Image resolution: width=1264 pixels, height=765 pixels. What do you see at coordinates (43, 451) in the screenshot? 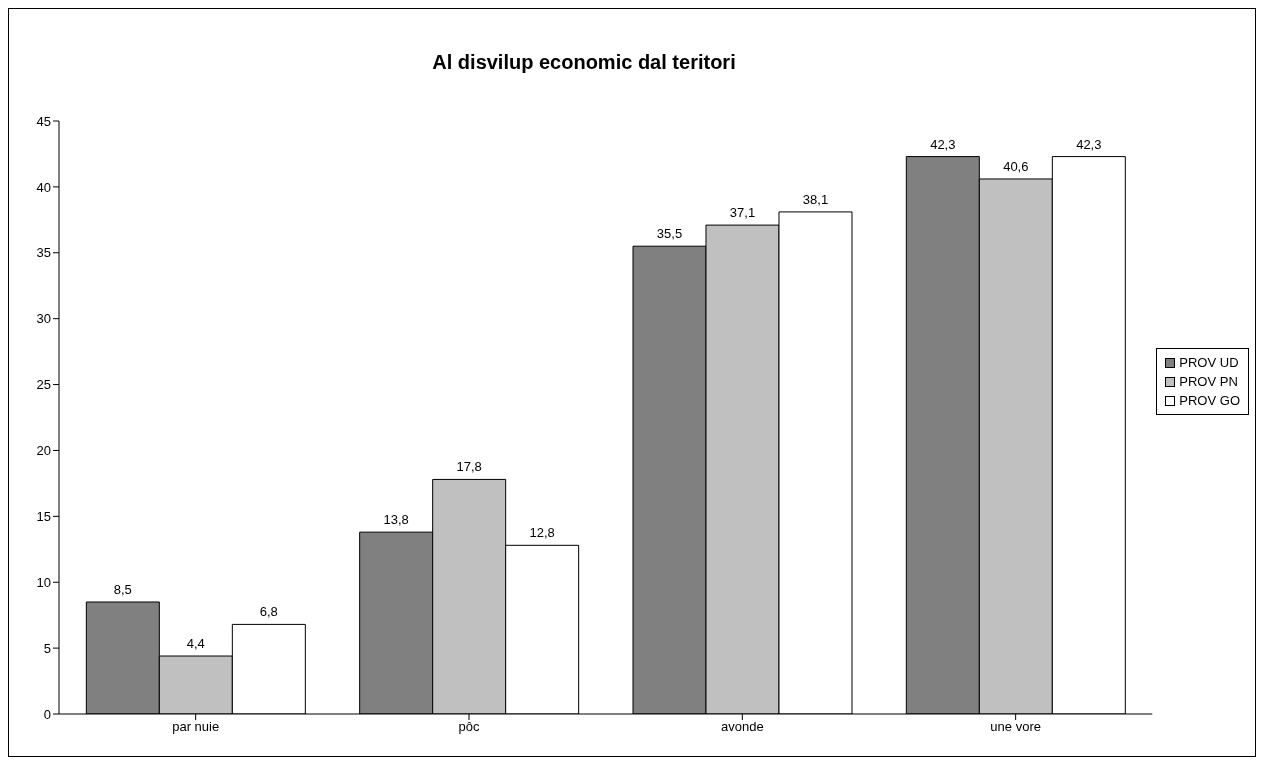
I see `y-tick-label: 20` at bounding box center [43, 451].